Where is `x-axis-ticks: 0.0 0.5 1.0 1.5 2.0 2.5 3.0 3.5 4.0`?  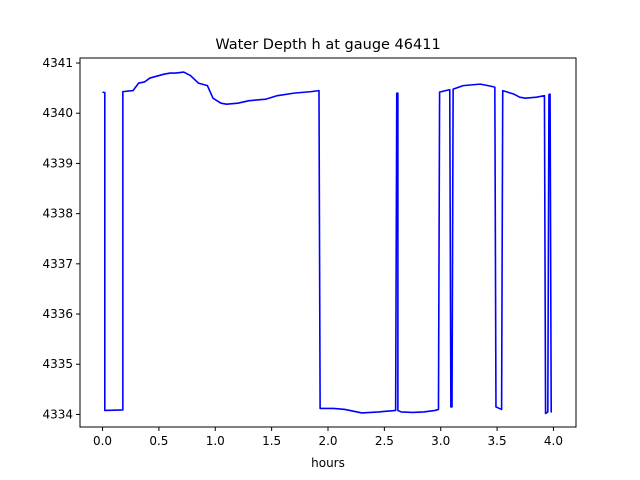
x-axis-ticks: 0.0 0.5 1.0 1.5 2.0 2.5 3.0 3.5 4.0 is located at coordinates (328, 437).